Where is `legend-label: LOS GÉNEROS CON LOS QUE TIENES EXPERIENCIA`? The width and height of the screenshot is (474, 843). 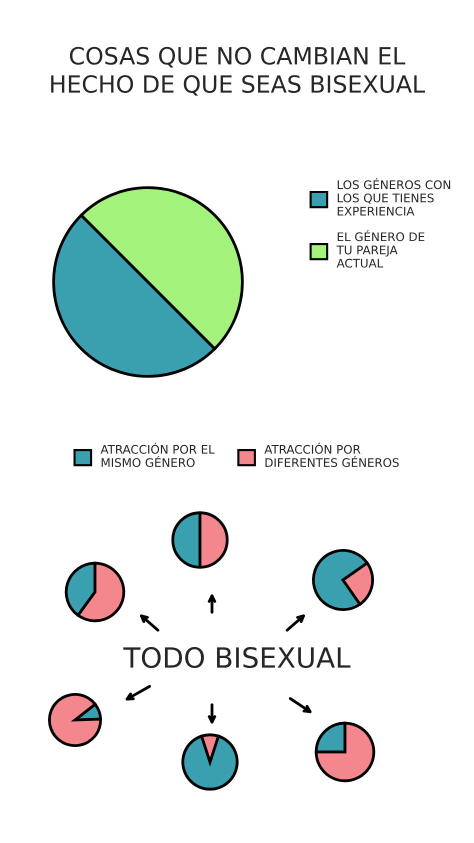
legend-label: LOS GÉNEROS CON LOS QUE TIENES EXPERIENCIA is located at coordinates (394, 197).